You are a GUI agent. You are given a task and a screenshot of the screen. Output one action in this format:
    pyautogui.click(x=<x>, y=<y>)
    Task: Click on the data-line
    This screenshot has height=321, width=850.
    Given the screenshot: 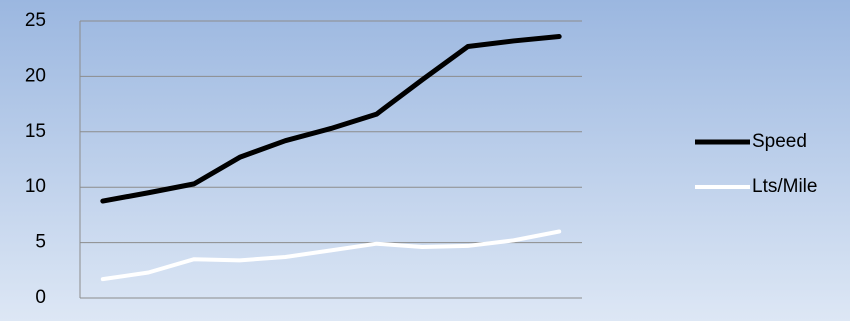 What is the action you would take?
    pyautogui.click(x=331, y=255)
    